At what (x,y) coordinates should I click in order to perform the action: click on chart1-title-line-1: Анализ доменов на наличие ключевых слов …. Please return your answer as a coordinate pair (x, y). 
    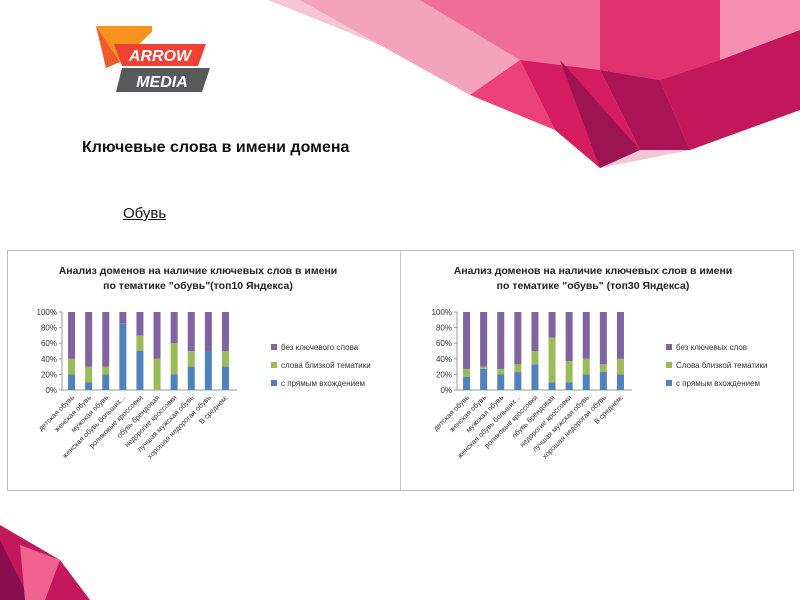
    Looking at the image, I should click on (198, 271).